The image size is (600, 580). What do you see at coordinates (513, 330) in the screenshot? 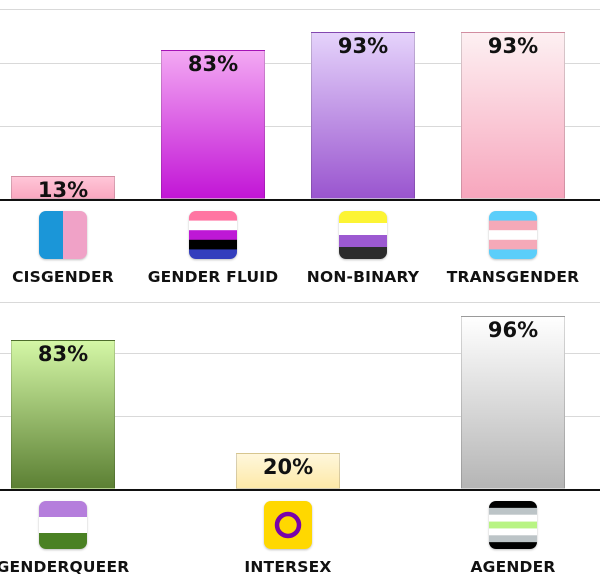
I see `value-label-agender: 96%` at bounding box center [513, 330].